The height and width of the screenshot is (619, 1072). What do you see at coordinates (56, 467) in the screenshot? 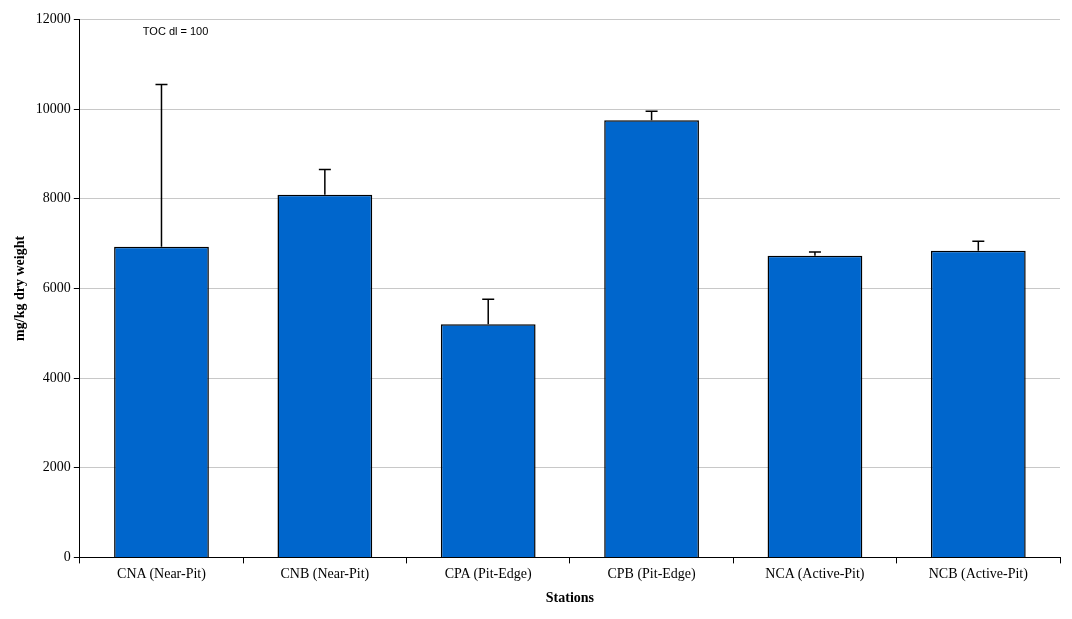
I see `y-tick-label: 2000` at bounding box center [56, 467].